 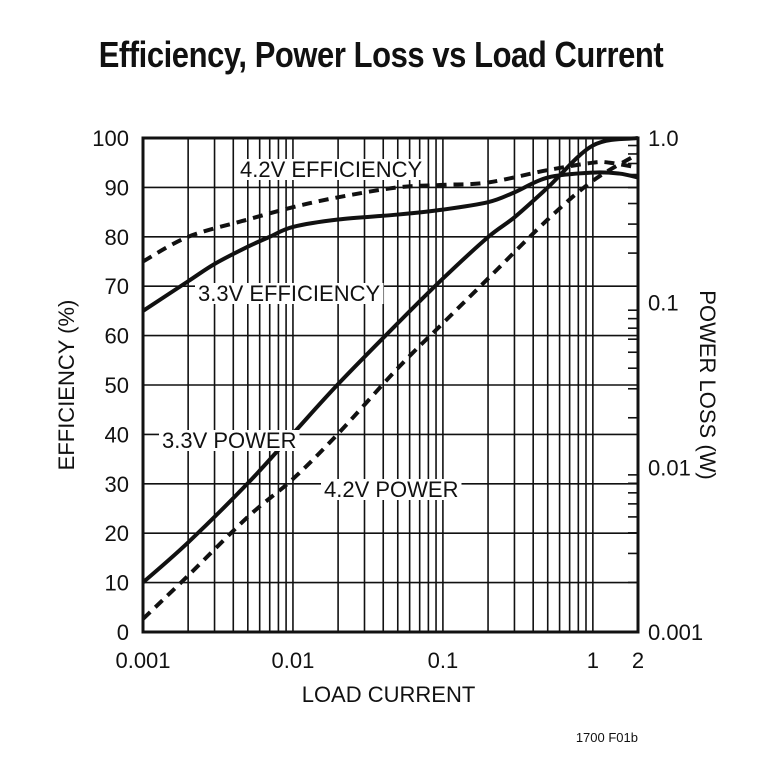 I want to click on y-tick-label: 0, so click(x=123, y=632).